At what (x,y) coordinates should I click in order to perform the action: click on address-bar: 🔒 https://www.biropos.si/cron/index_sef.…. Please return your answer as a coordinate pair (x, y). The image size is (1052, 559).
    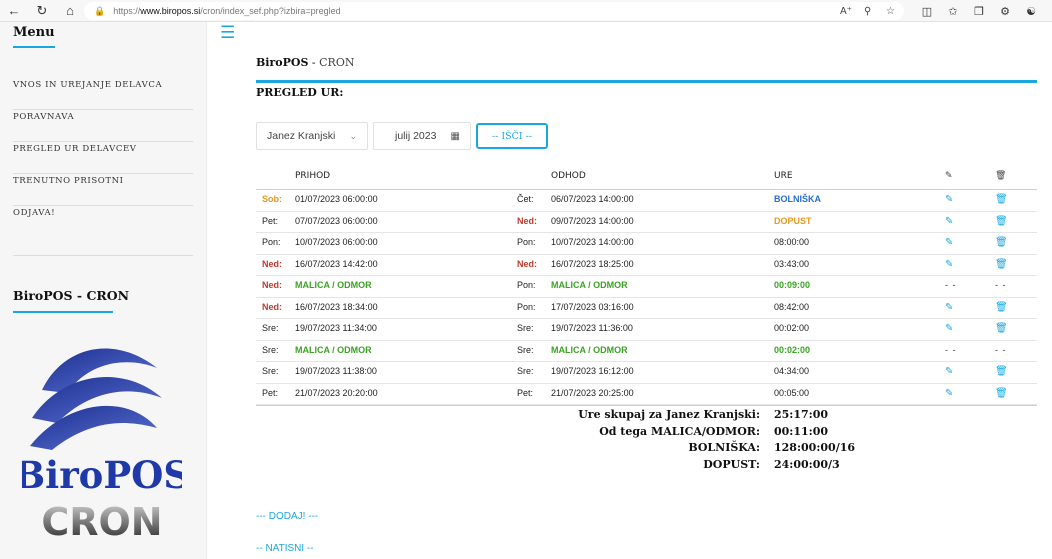
    Looking at the image, I should click on (494, 11).